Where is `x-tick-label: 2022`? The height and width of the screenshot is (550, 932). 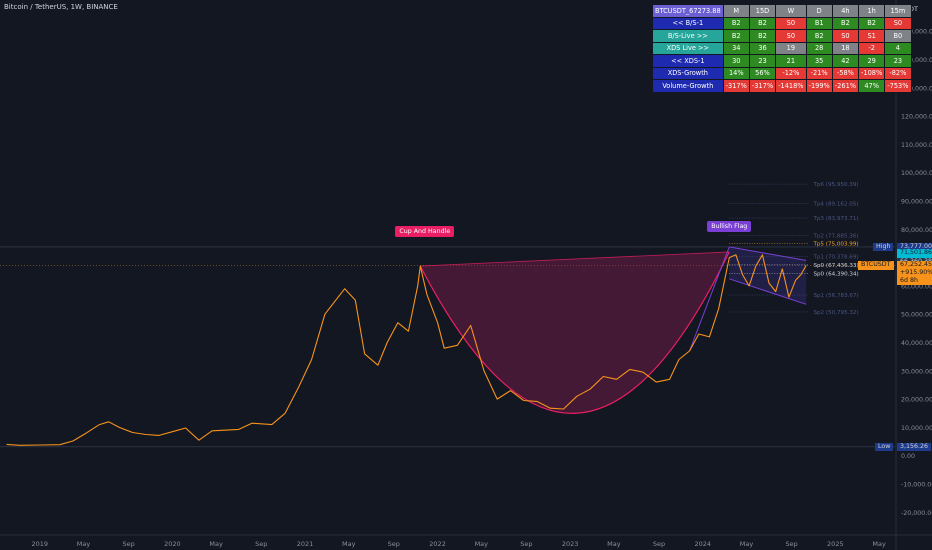 x-tick-label: 2022 is located at coordinates (437, 544).